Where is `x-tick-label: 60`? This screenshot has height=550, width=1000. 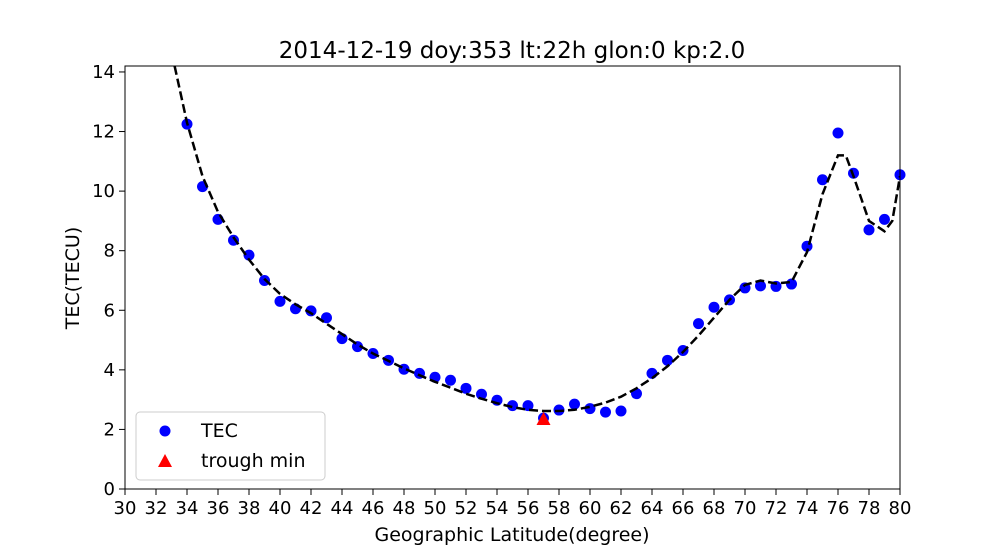
x-tick-label: 60 is located at coordinates (590, 508).